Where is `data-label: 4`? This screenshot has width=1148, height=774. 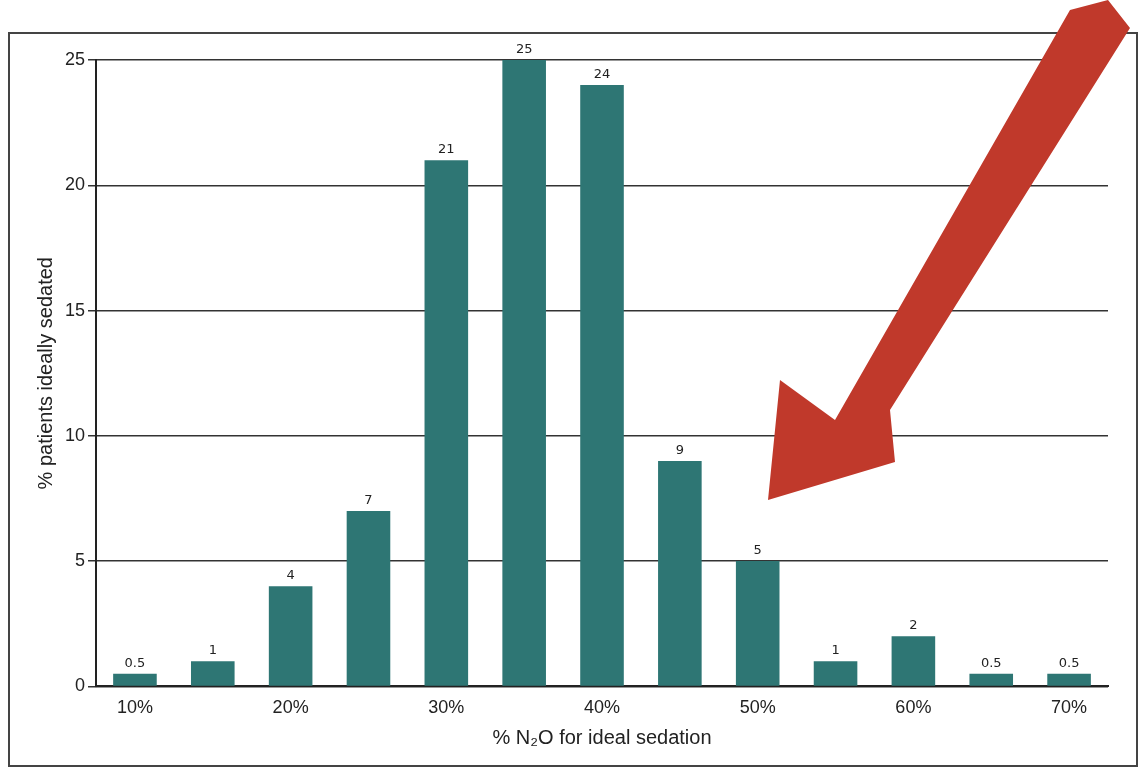 data-label: 4 is located at coordinates (290, 575).